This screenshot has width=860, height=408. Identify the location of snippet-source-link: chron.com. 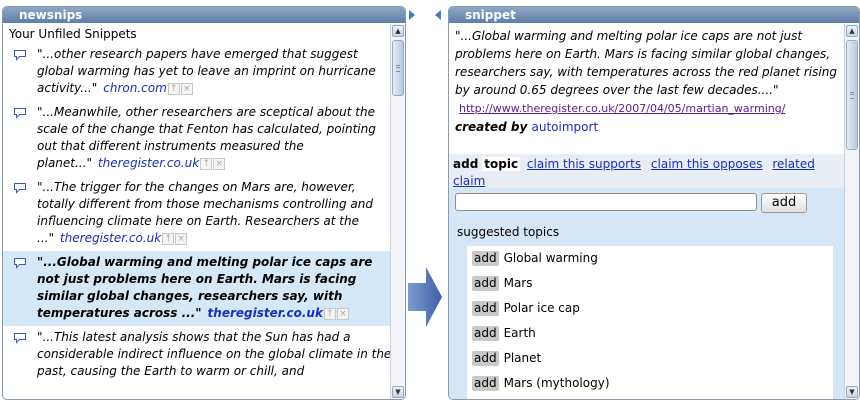
(135, 88).